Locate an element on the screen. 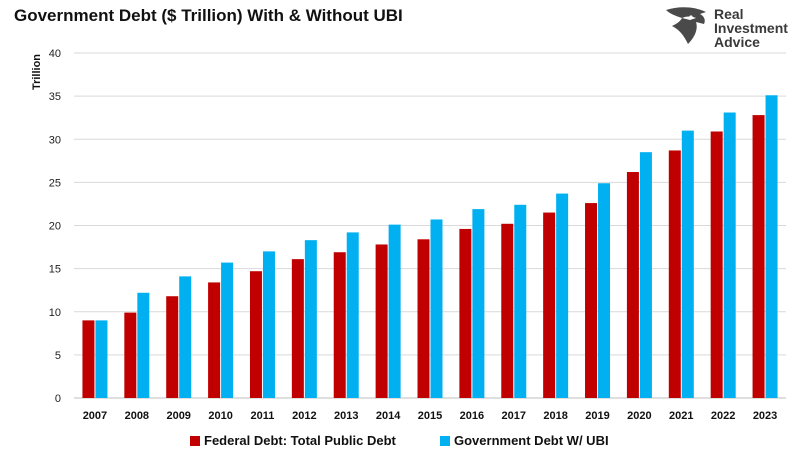 This screenshot has width=804, height=471. logo-line-1: Real is located at coordinates (729, 14).